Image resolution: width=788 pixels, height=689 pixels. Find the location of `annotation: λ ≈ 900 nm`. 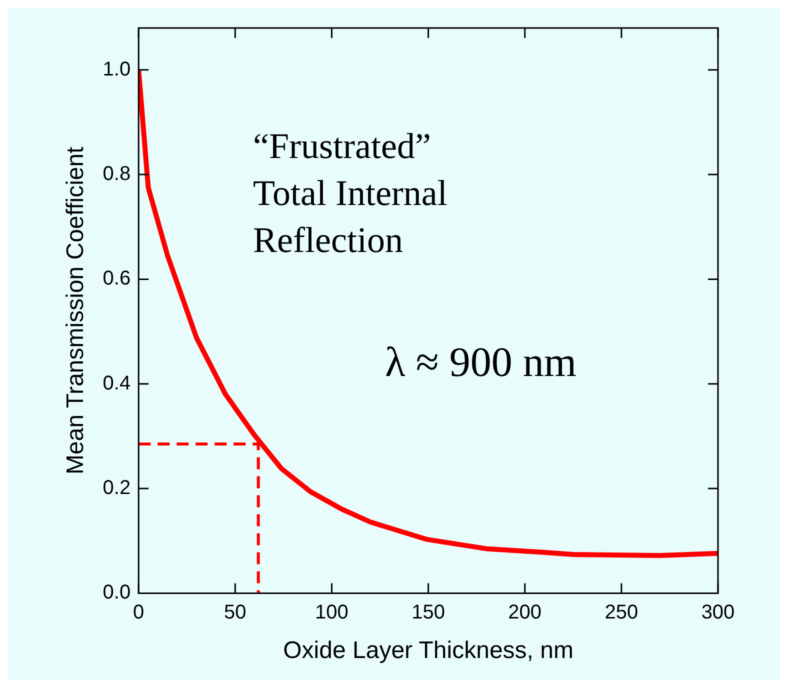

annotation: λ ≈ 900 nm is located at coordinates (481, 363).